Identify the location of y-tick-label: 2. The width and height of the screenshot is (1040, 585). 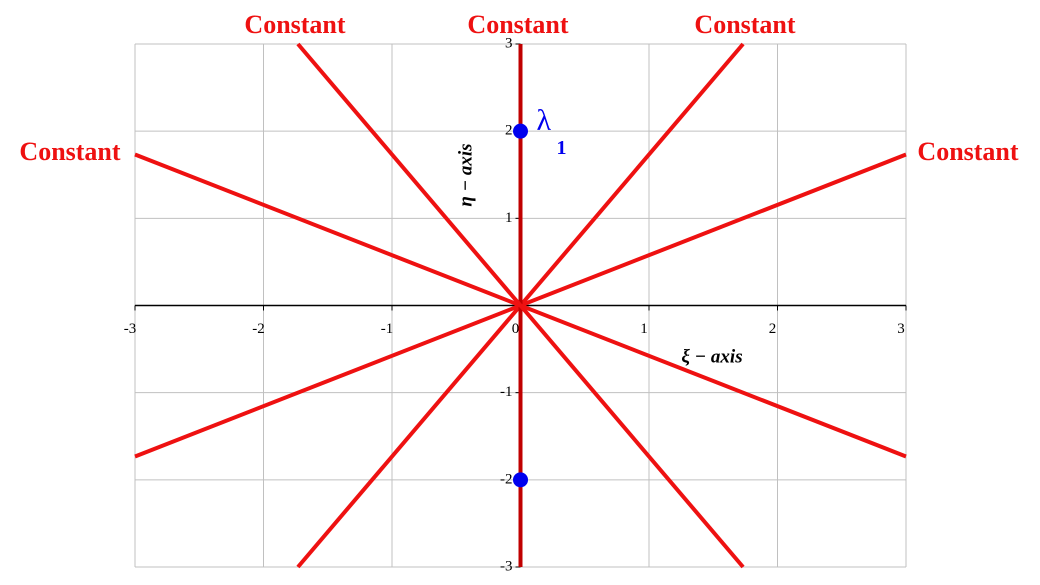
(509, 131).